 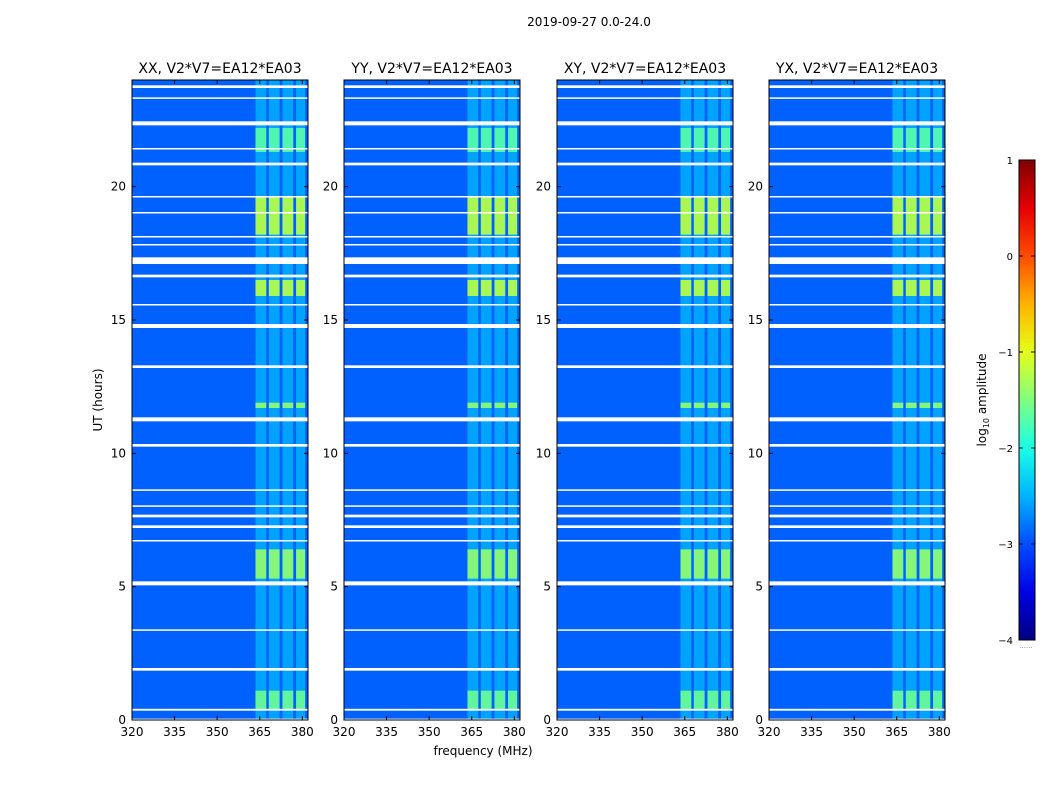 I want to click on panel-frame, so click(x=432, y=400).